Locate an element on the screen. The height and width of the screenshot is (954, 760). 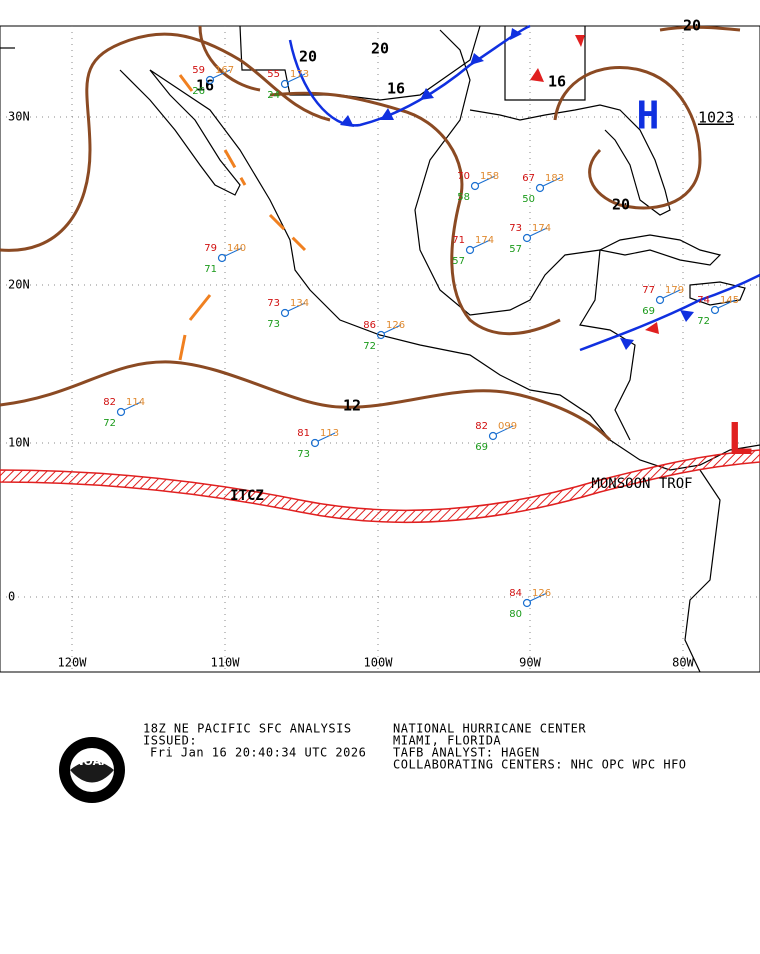
station-dew: 26 is located at coordinates (198, 91).